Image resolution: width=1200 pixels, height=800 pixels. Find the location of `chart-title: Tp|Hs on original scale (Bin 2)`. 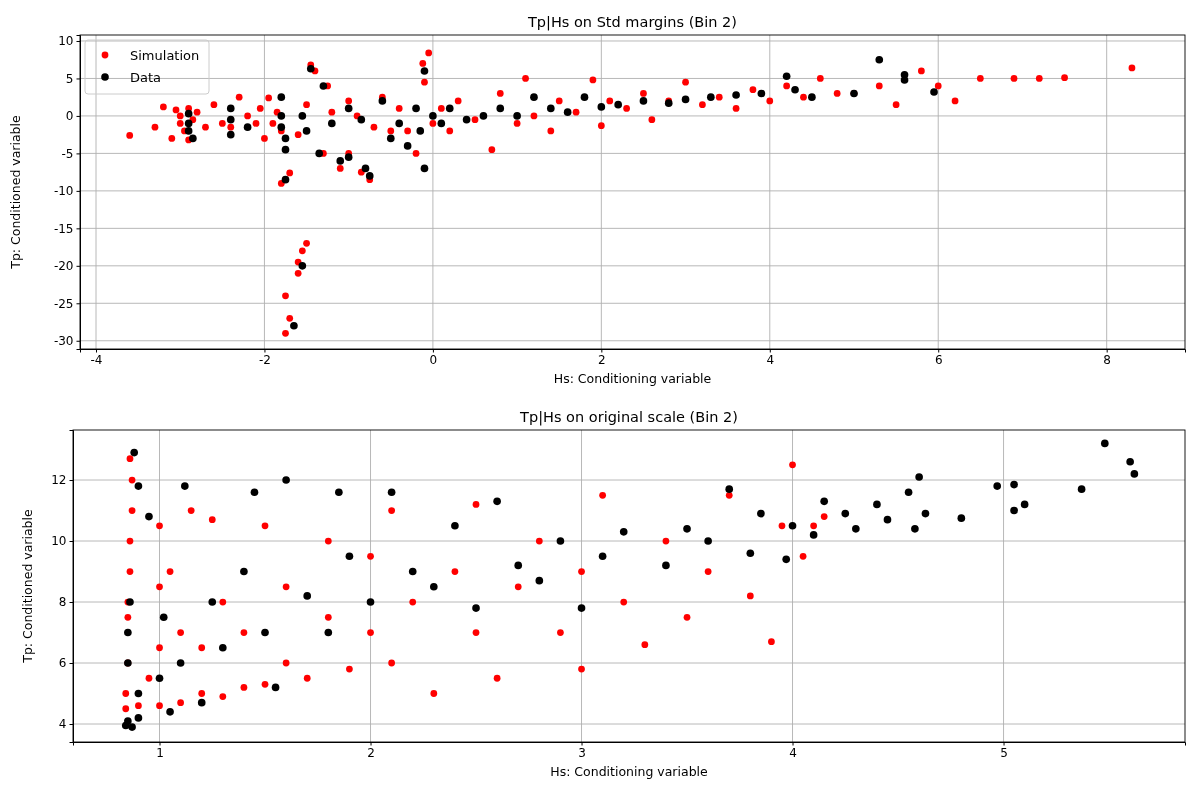

chart-title: Tp|Hs on original scale (Bin 2) is located at coordinates (628, 417).